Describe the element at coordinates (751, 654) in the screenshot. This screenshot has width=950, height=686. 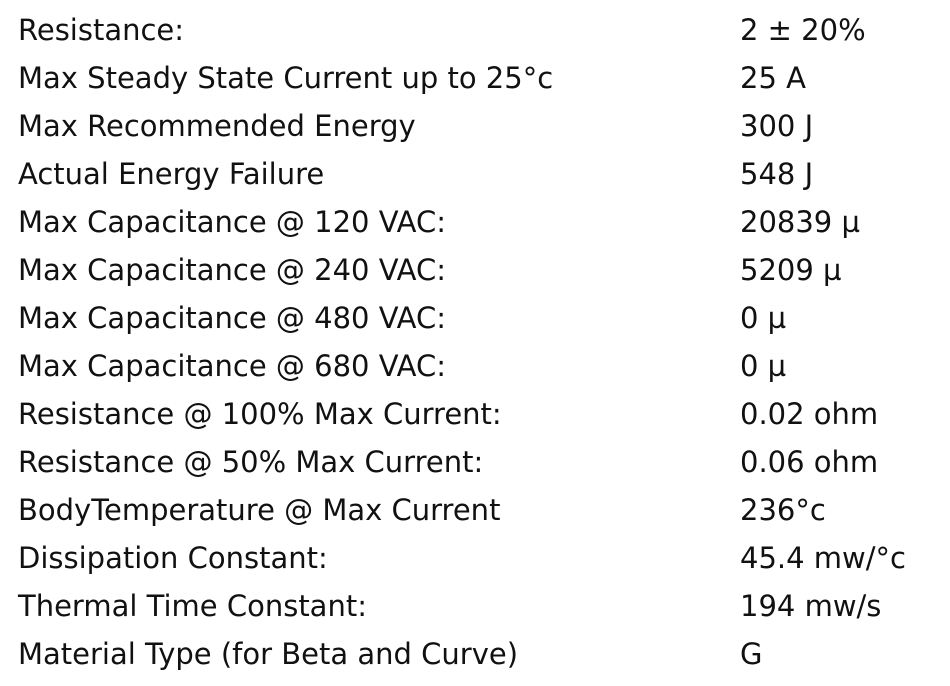
I see `spec-value: G` at that location.